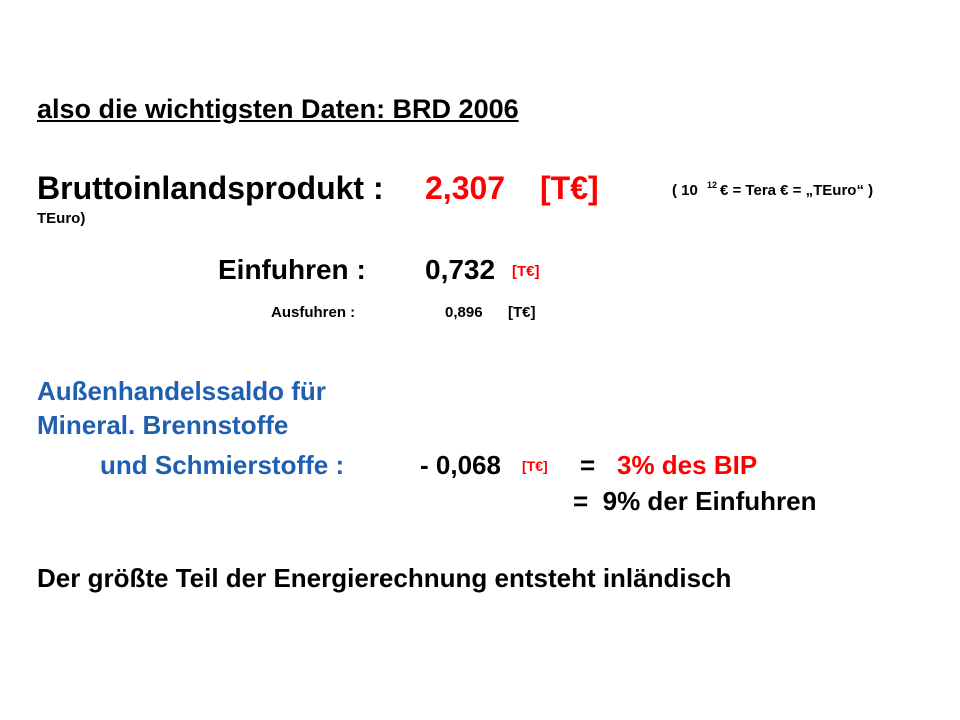 The width and height of the screenshot is (960, 720). What do you see at coordinates (313, 312) in the screenshot?
I see `ausfuhren-label: Ausfuhren :` at bounding box center [313, 312].